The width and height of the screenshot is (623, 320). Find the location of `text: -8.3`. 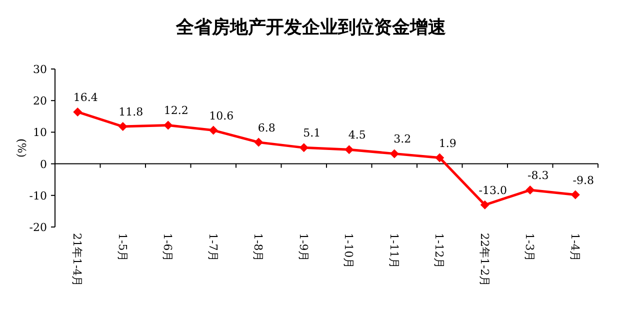

text: -8.3 is located at coordinates (538, 175).